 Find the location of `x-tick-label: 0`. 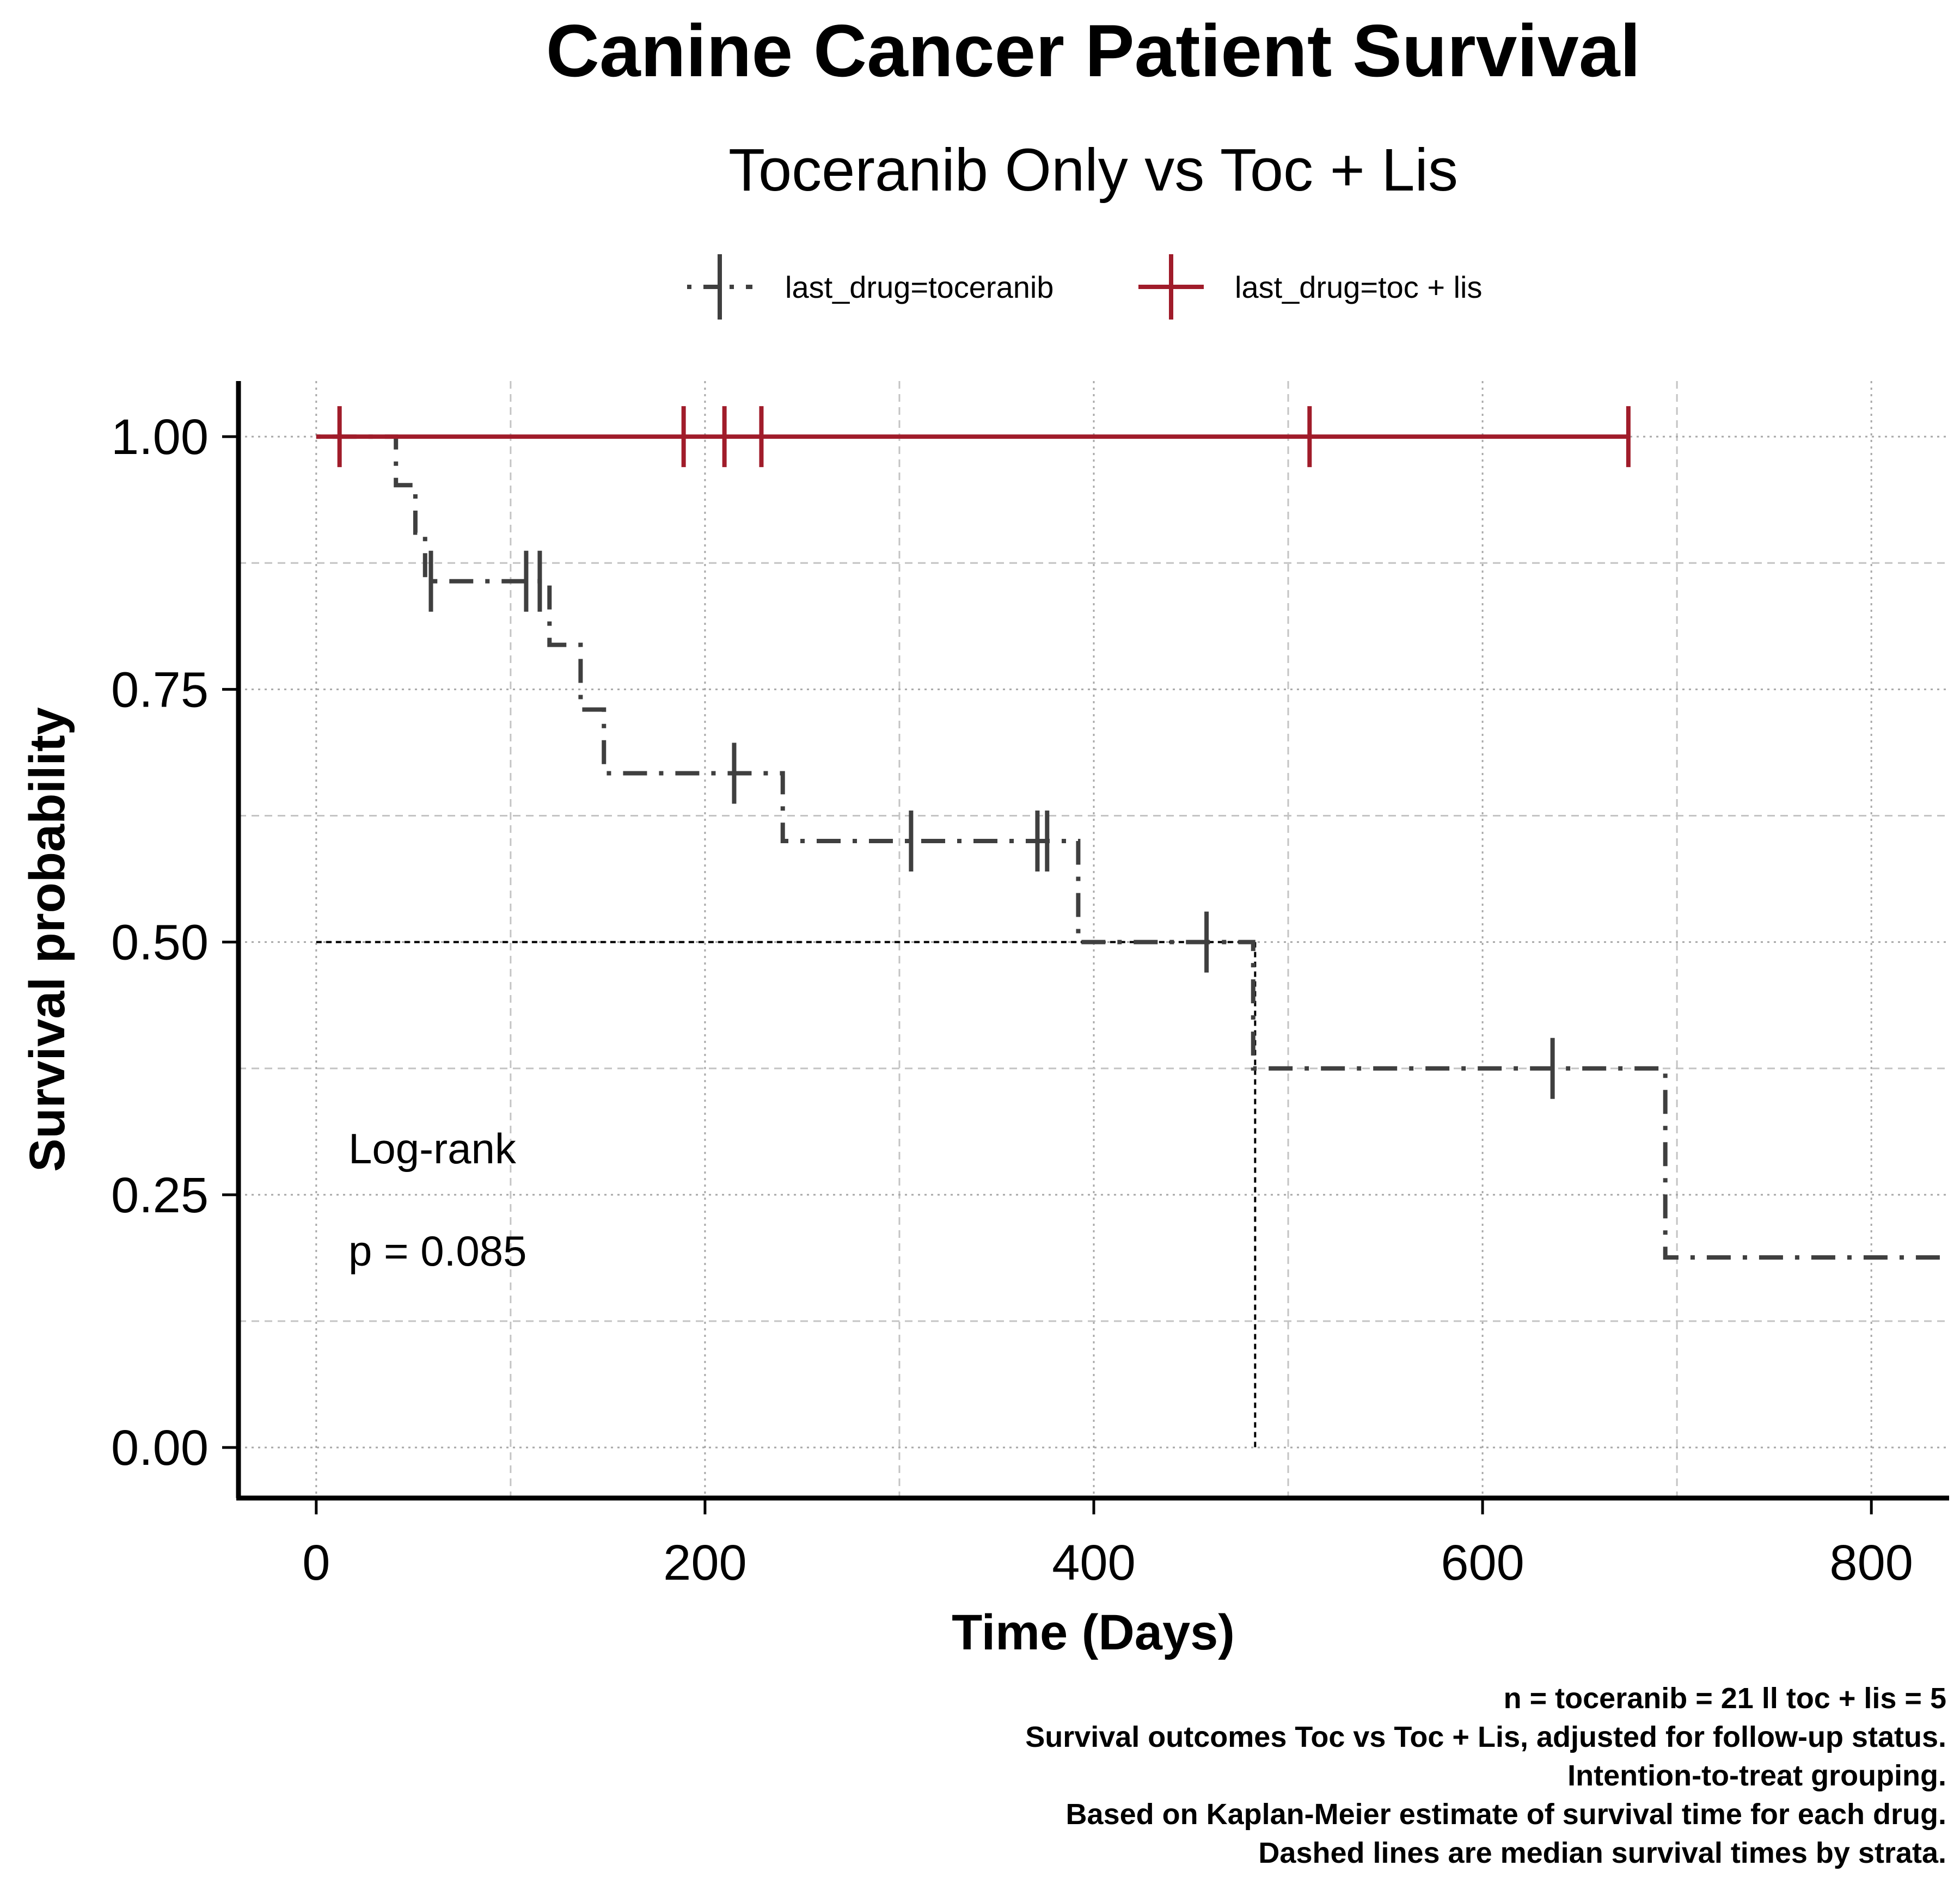

x-tick-label: 0 is located at coordinates (316, 1563).